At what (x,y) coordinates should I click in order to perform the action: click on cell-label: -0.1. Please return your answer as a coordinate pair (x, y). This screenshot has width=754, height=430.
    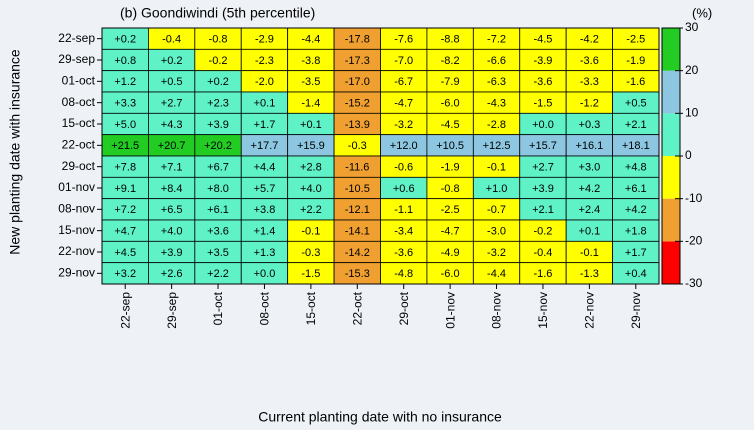
    Looking at the image, I should click on (589, 253).